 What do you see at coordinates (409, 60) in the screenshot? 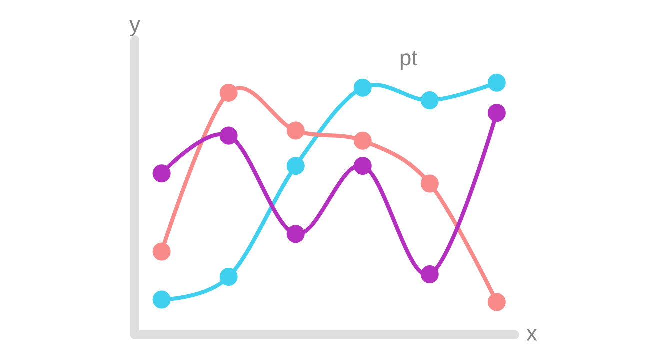
I see `text: pt` at bounding box center [409, 60].